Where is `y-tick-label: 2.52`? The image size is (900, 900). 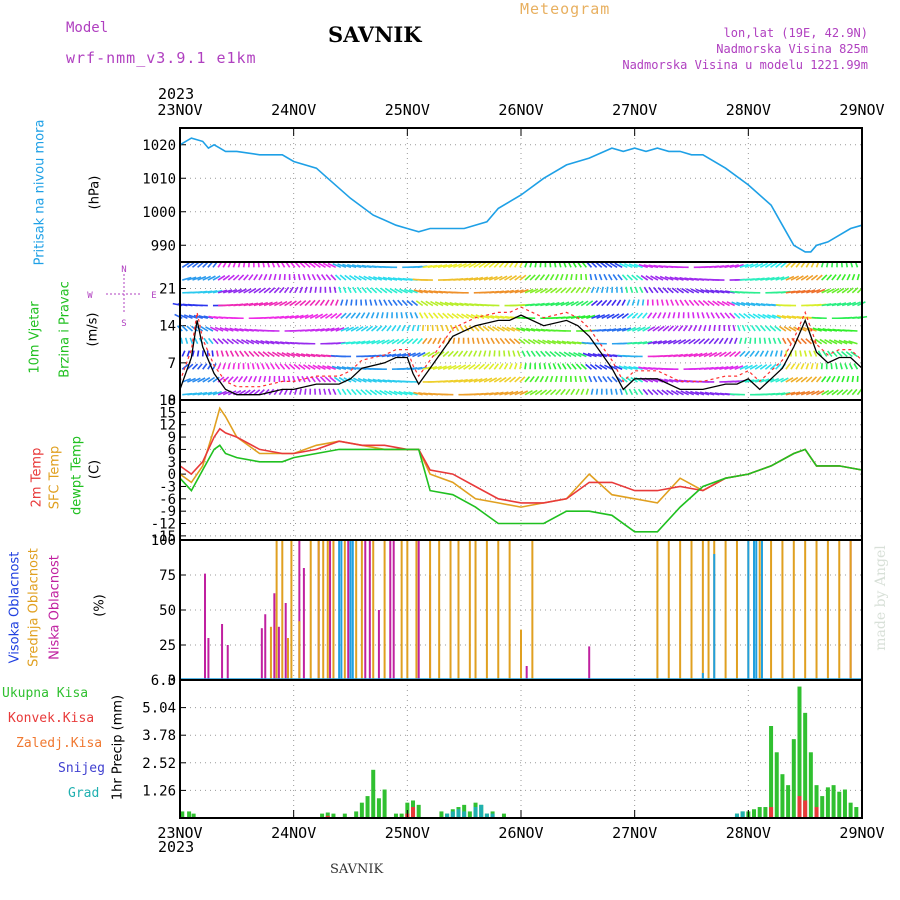 y-tick-label: 2.52 is located at coordinates (159, 764).